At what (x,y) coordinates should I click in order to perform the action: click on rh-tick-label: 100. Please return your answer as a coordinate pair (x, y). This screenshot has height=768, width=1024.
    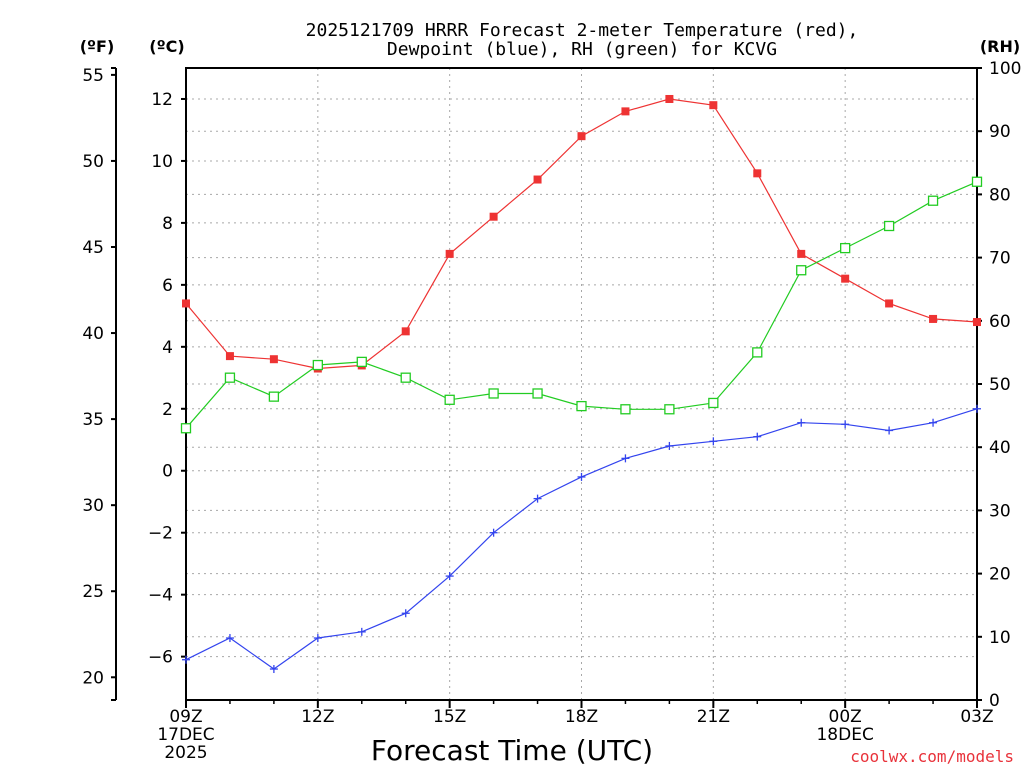
    Looking at the image, I should click on (1005, 69).